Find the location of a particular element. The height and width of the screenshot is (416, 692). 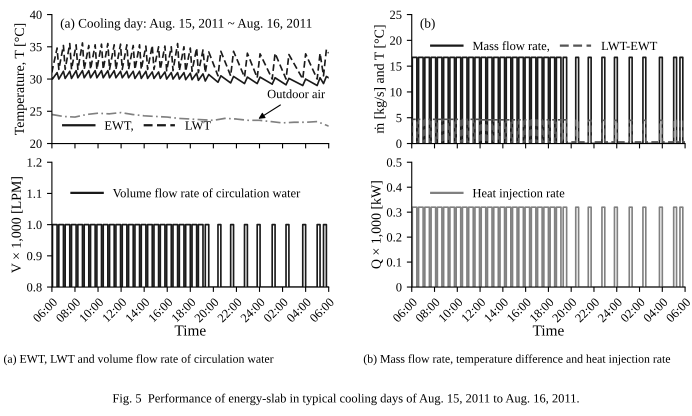

y-tick-label: 0.3 is located at coordinates (394, 212).